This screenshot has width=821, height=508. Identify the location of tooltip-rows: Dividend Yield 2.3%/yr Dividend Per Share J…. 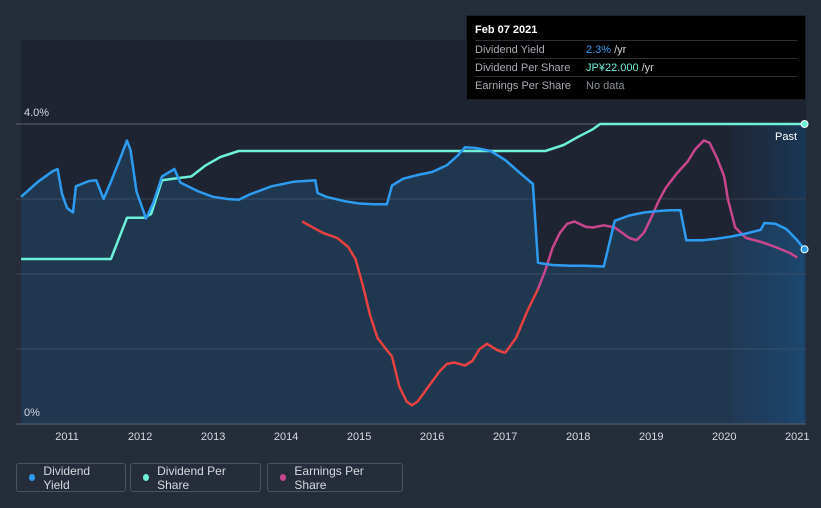
(636, 67).